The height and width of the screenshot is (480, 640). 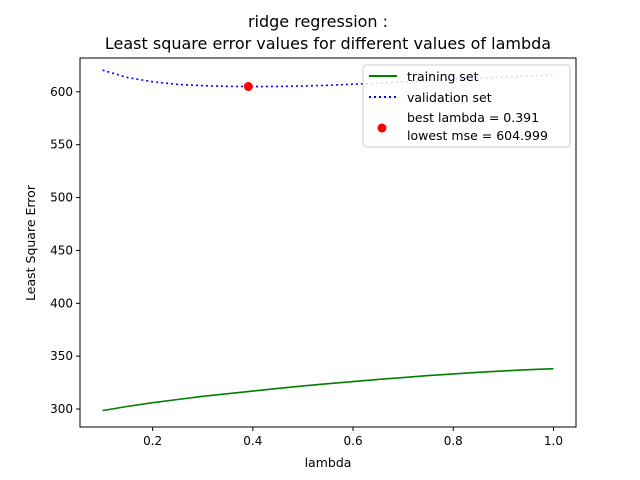 What do you see at coordinates (61, 198) in the screenshot?
I see `y-tick-label: 500` at bounding box center [61, 198].